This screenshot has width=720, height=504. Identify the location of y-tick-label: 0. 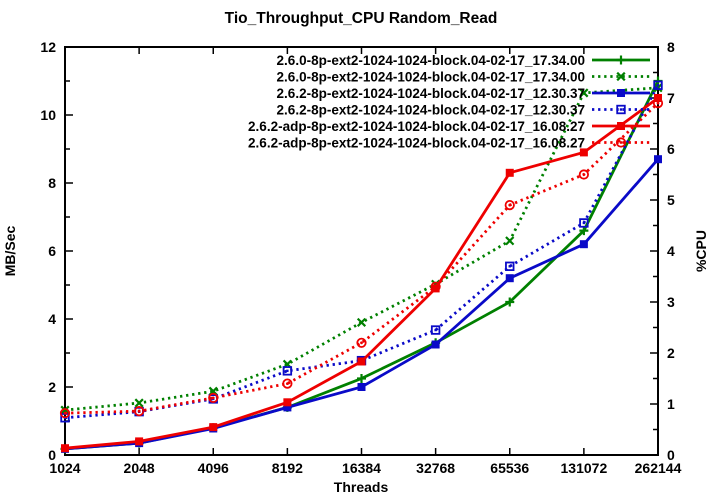
(52, 455).